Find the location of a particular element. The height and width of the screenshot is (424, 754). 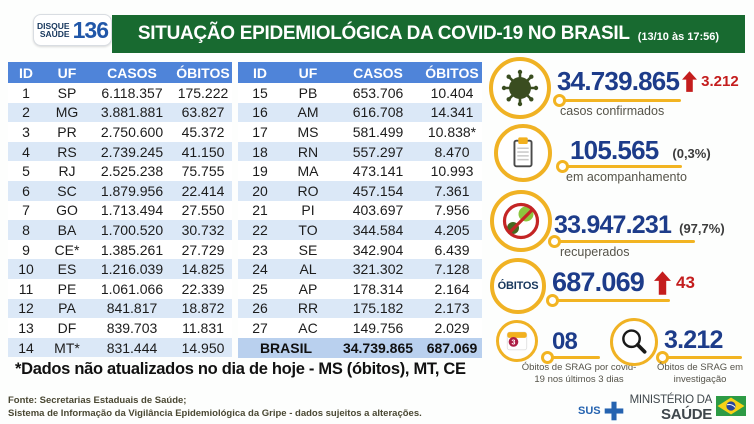

table-cell: 1 is located at coordinates (26, 92).